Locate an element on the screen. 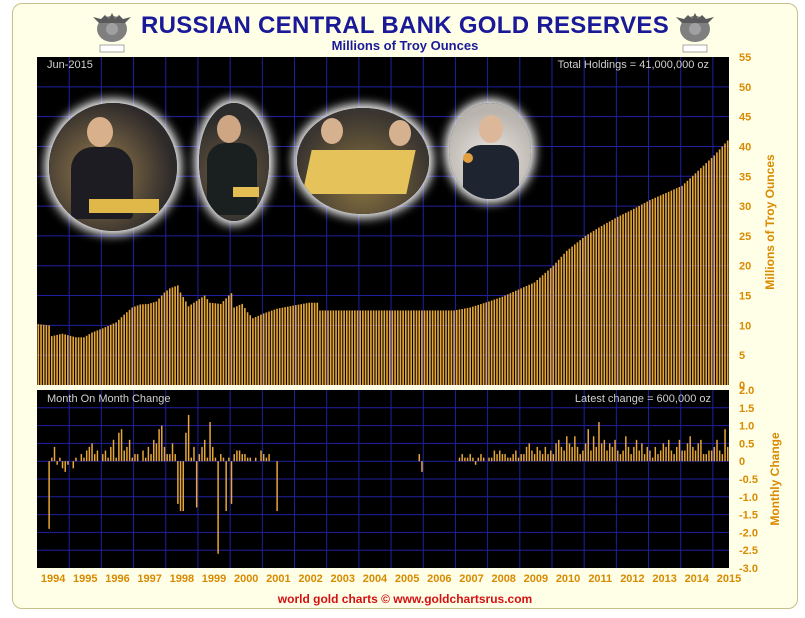 The image size is (805, 618). holdings-y-ticks: 0 5 10 15 20 25 30 35 40 45 50 55 is located at coordinates (745, 222).